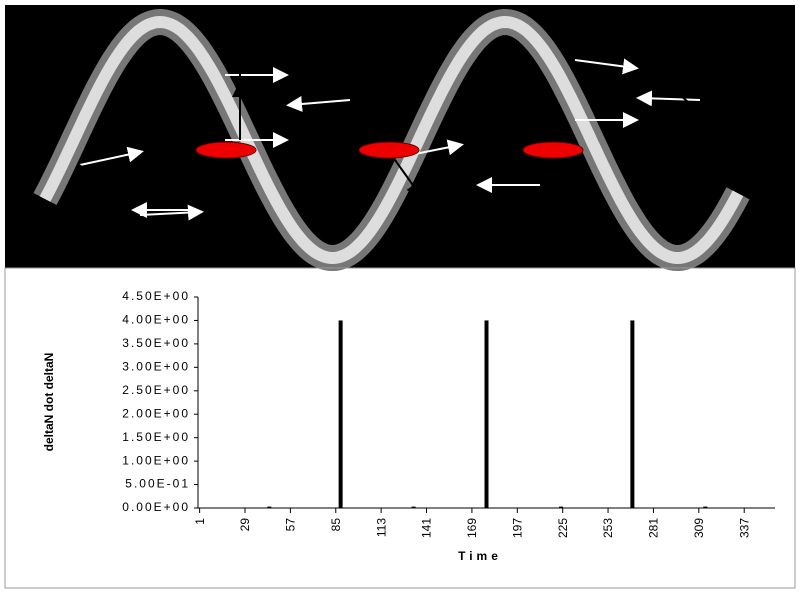 The height and width of the screenshot is (598, 800). What do you see at coordinates (427, 528) in the screenshot?
I see `x-tick-label: 141` at bounding box center [427, 528].